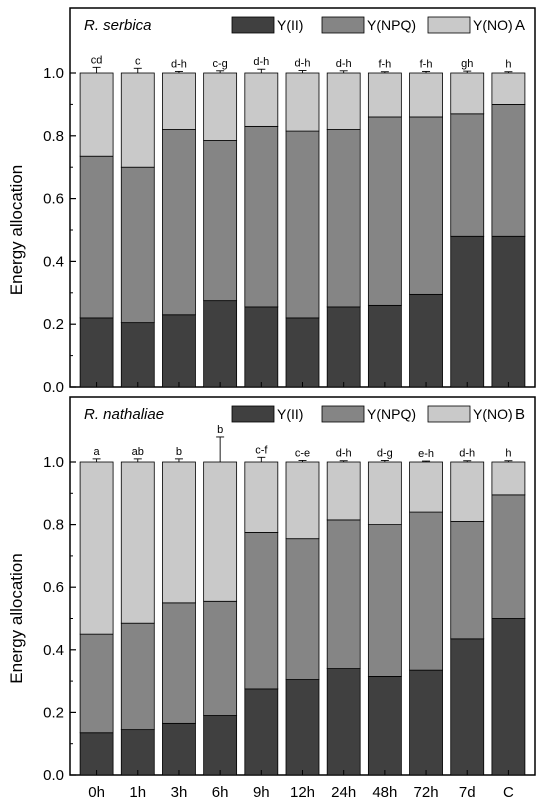  What do you see at coordinates (261, 450) in the screenshot?
I see `significance-label: c-f` at bounding box center [261, 450].